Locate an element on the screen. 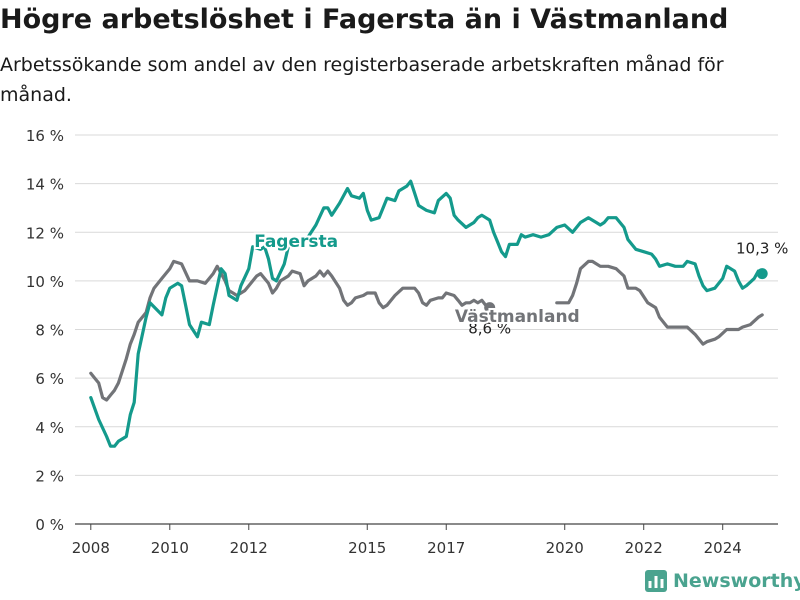  y-tick-label: 6 % is located at coordinates (49, 379).